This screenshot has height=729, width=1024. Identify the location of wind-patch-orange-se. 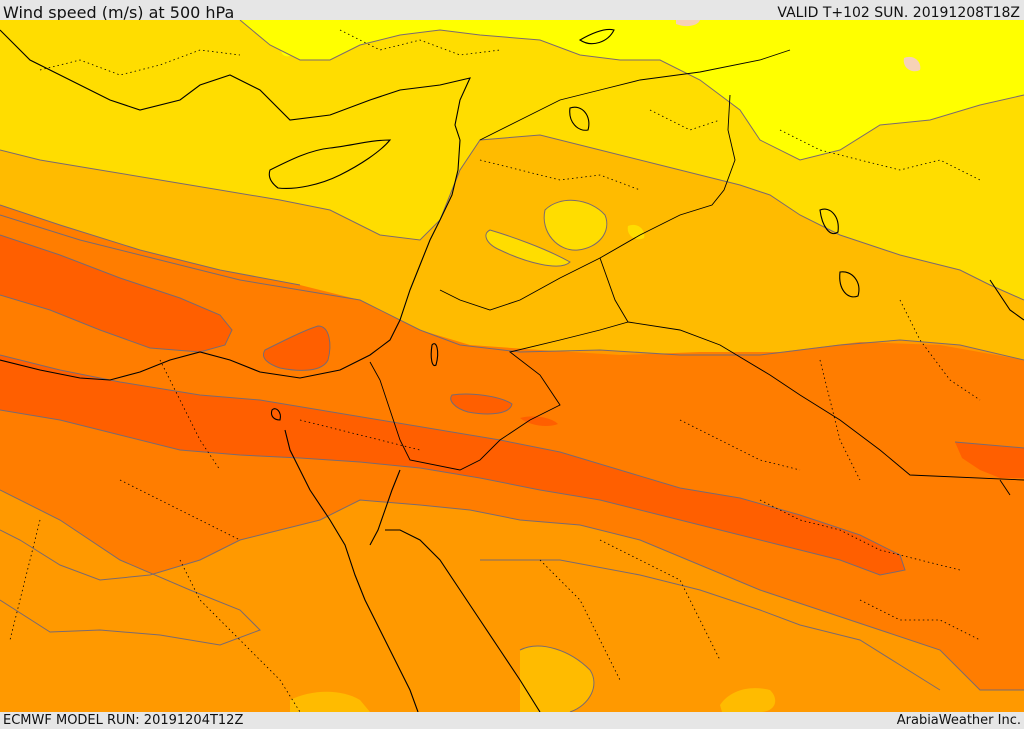
(710, 625).